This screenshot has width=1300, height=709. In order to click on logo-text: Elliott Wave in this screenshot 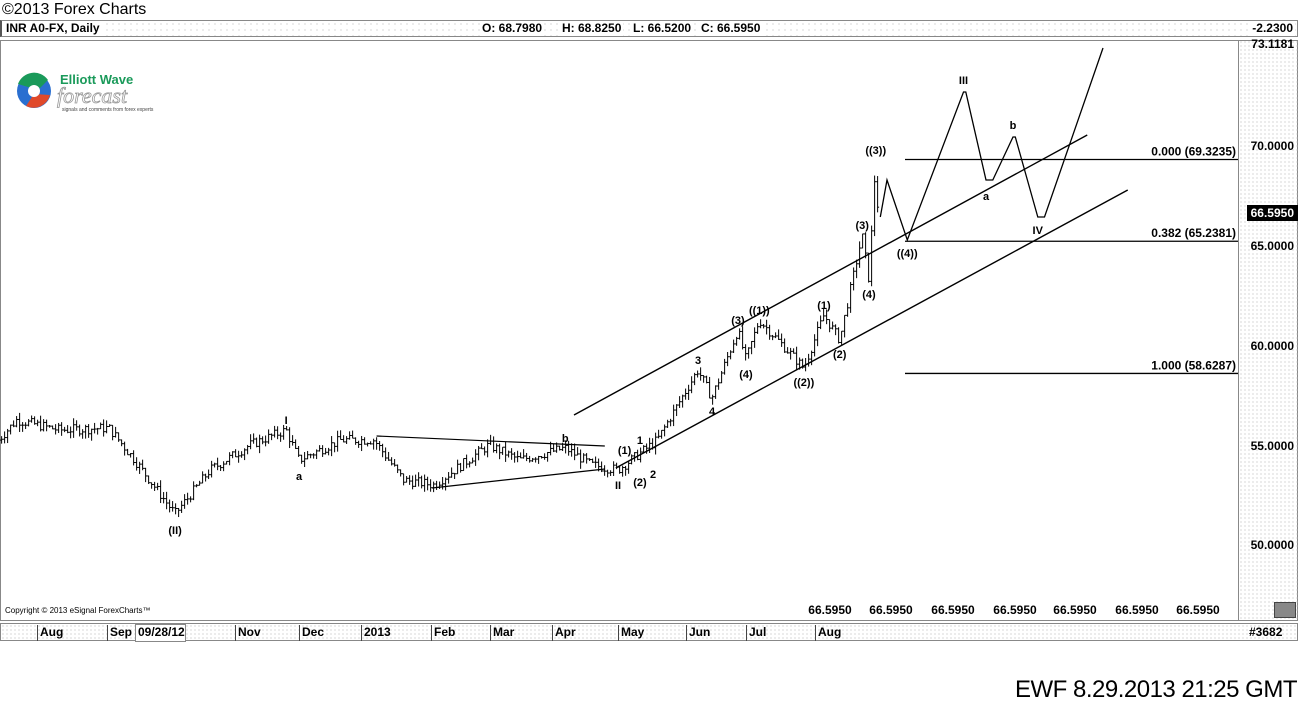, I will do `click(96, 79)`.